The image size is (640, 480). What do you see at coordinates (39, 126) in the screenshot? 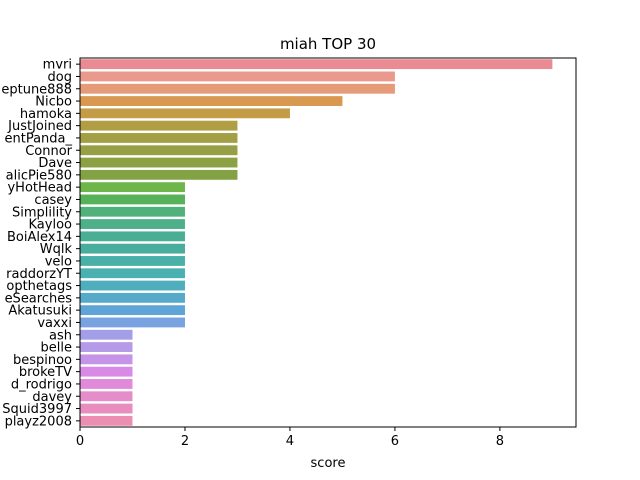
I see `y-tick-label-5: JustJoined` at bounding box center [39, 126].